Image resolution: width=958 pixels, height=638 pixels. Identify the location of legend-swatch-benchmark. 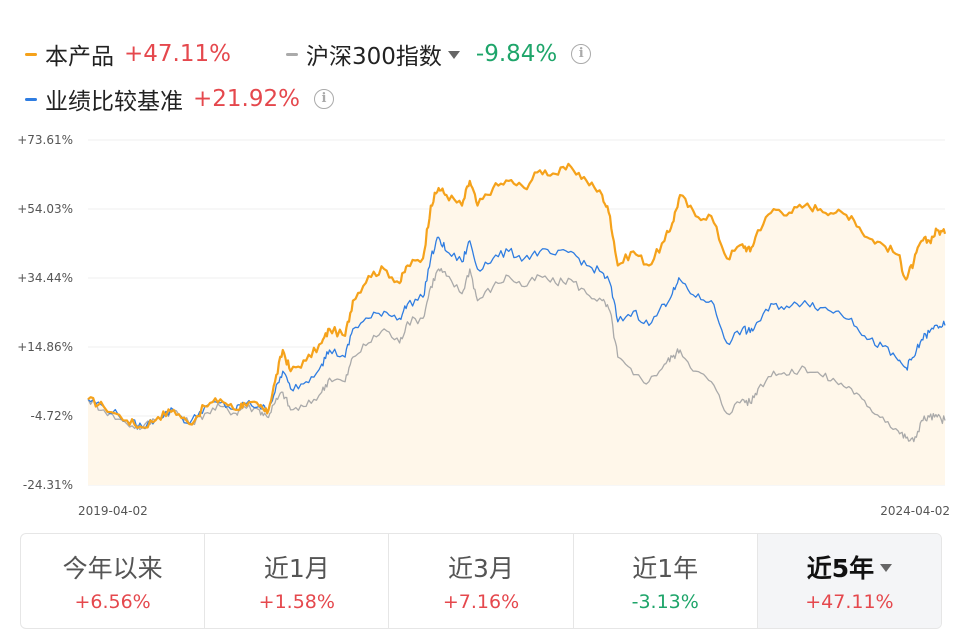
(31, 99).